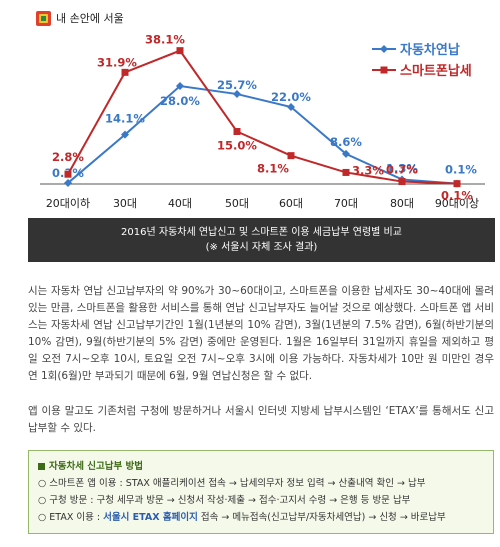 The image size is (500, 547). Describe the element at coordinates (117, 62) in the screenshot. I see `data-label: 31.9%` at that location.